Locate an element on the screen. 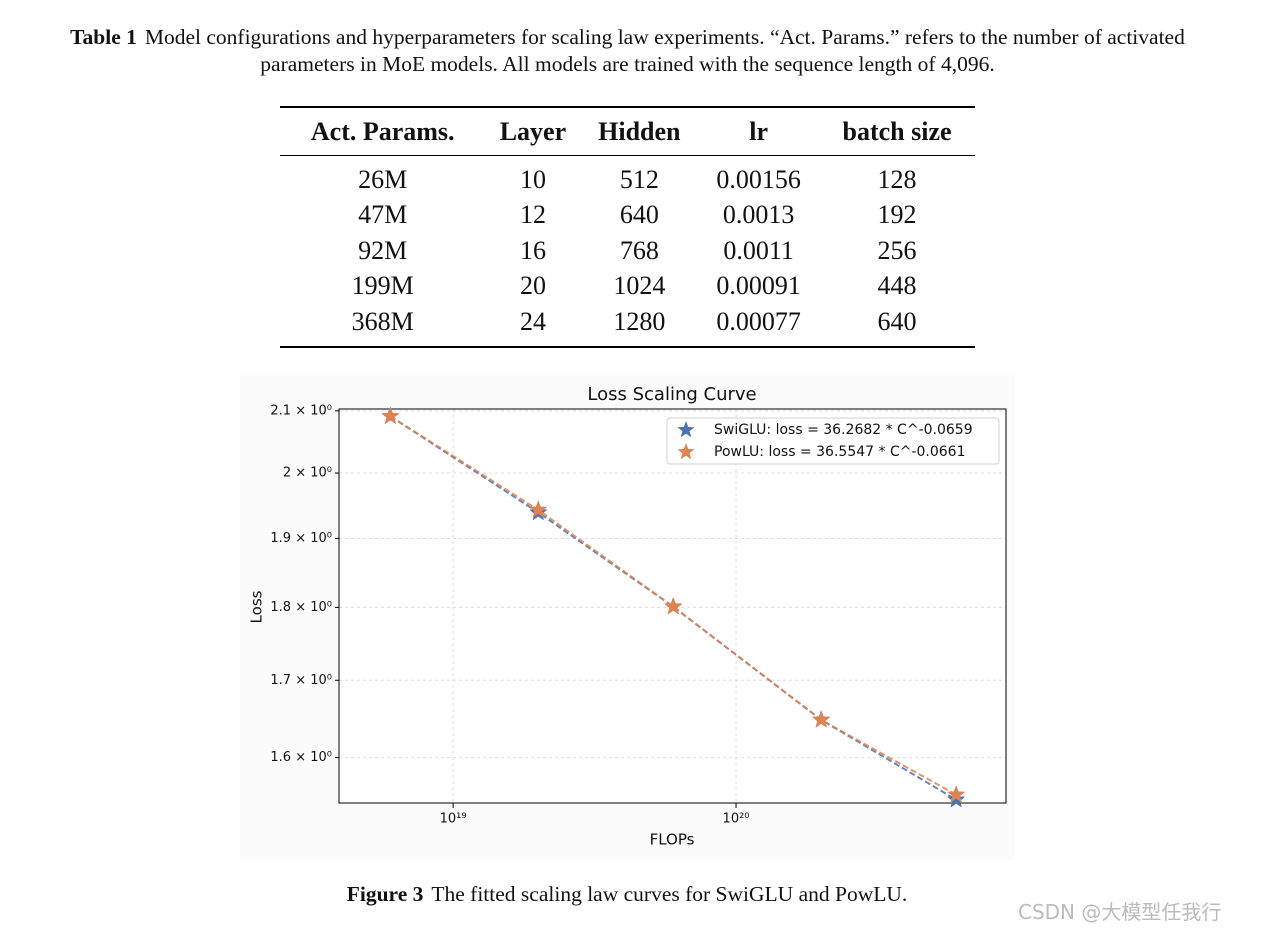  header-cell: Layer is located at coordinates (533, 131).